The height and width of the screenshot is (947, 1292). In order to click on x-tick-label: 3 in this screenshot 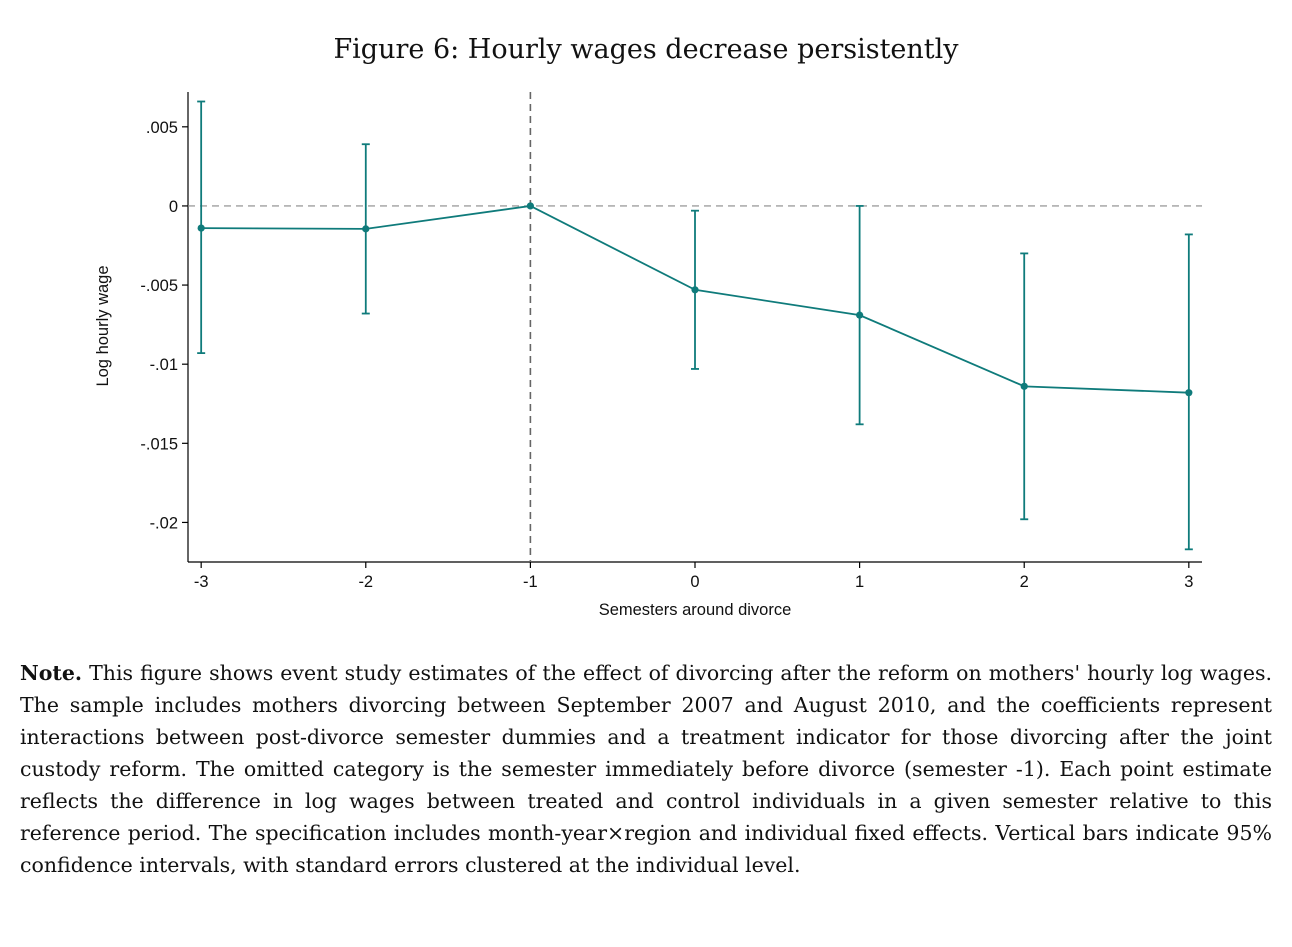, I will do `click(1188, 582)`.